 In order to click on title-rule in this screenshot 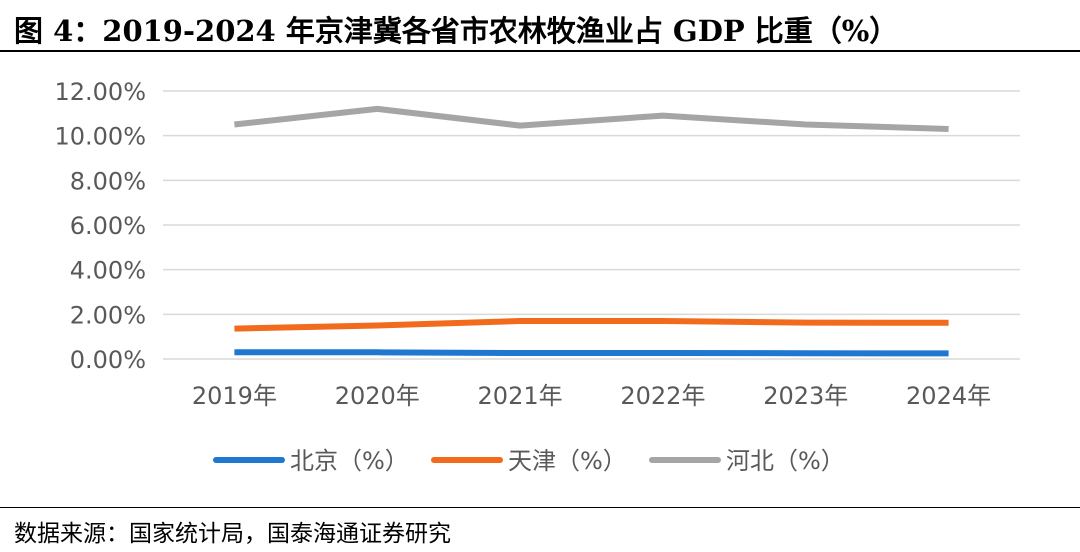, I will do `click(540, 51)`.